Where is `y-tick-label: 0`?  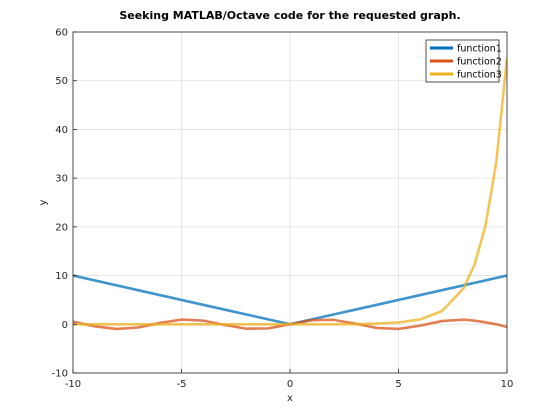 y-tick-label: 0 is located at coordinates (65, 325).